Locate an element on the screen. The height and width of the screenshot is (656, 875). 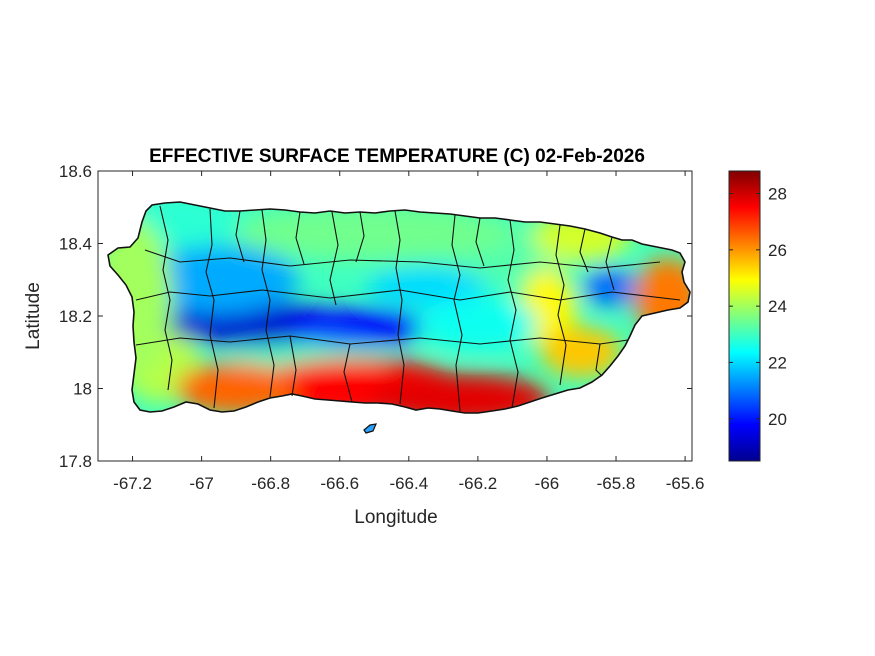
colorbar-tick-label: 24 is located at coordinates (777, 306).